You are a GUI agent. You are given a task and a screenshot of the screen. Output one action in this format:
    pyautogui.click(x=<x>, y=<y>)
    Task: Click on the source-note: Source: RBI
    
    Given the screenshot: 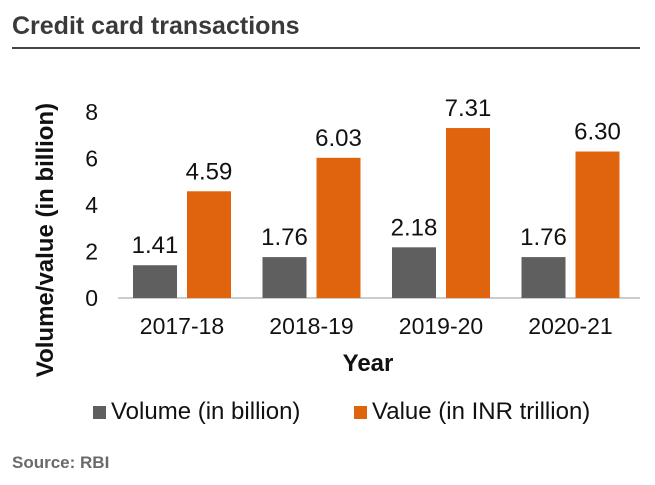 What is the action you would take?
    pyautogui.click(x=61, y=462)
    